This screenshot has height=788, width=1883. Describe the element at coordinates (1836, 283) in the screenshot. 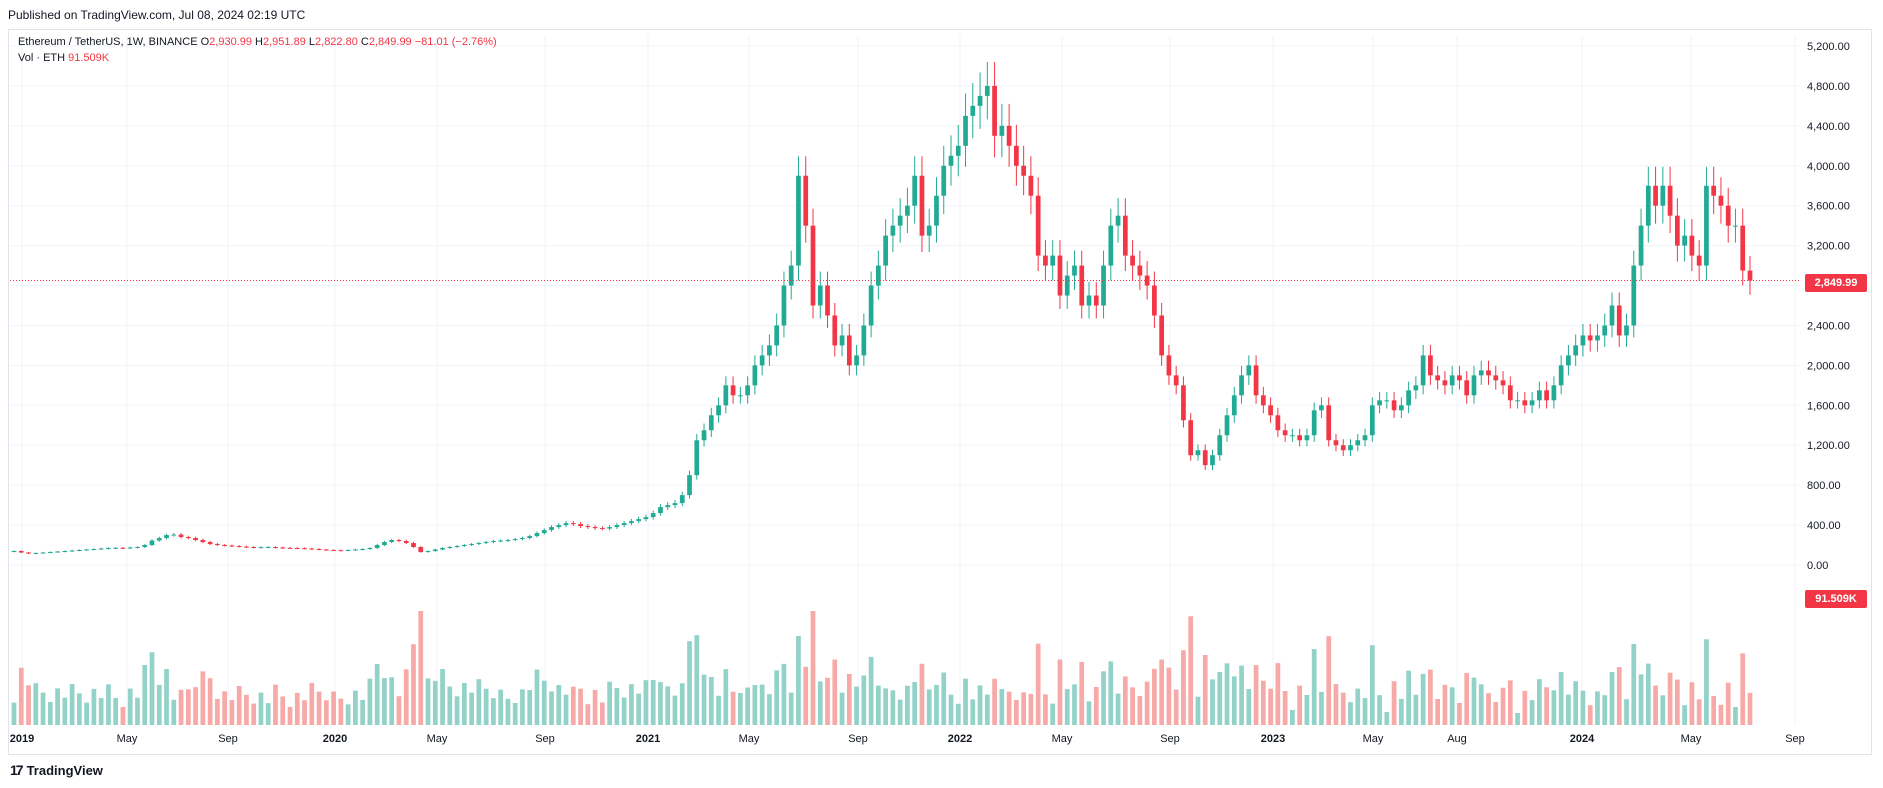

I see `last-price-tag: 2,849.99` at that location.